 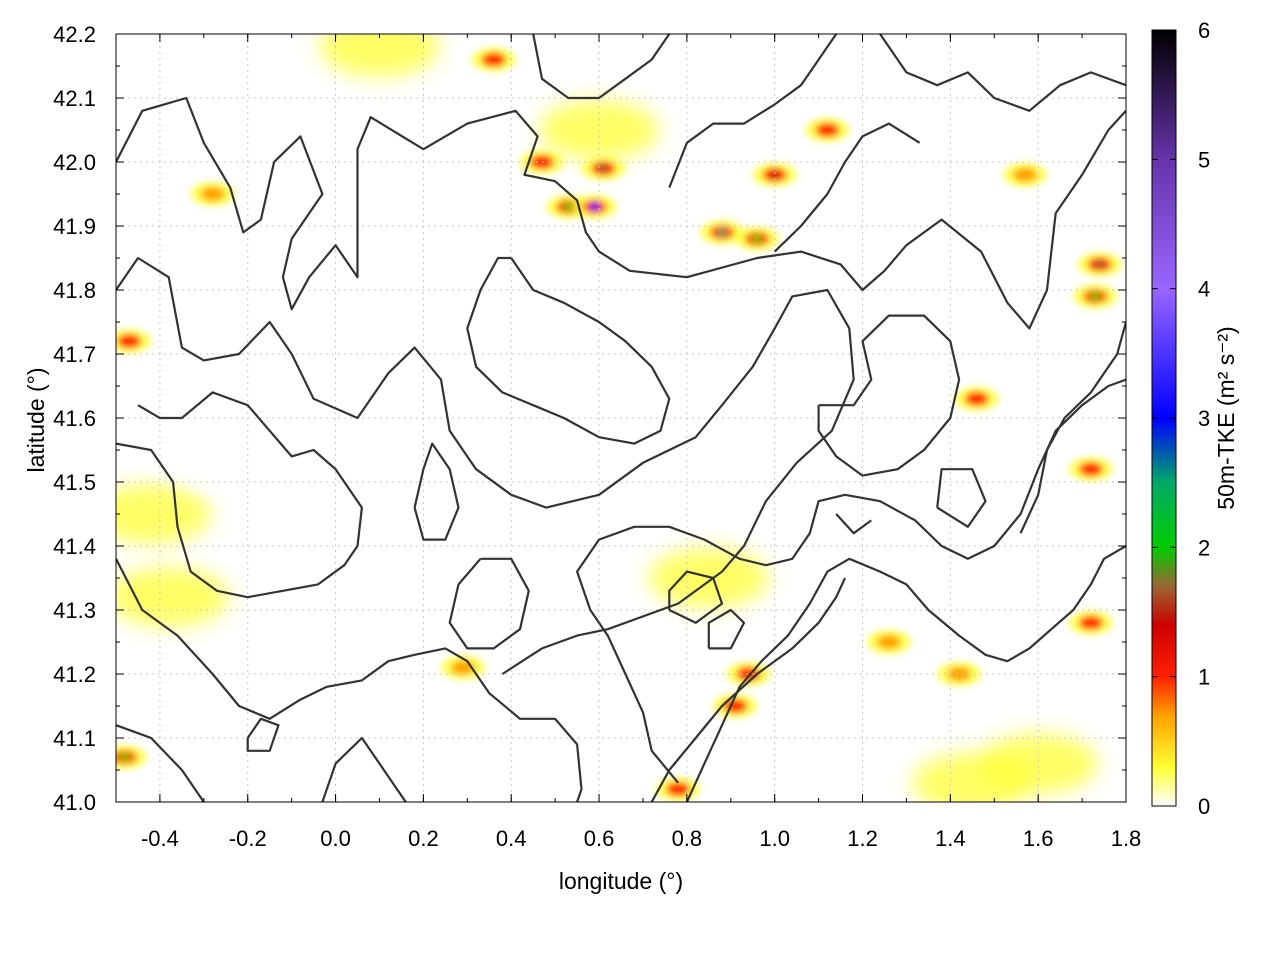 I want to click on colorbar-tick-label: 6, so click(x=1204, y=30).